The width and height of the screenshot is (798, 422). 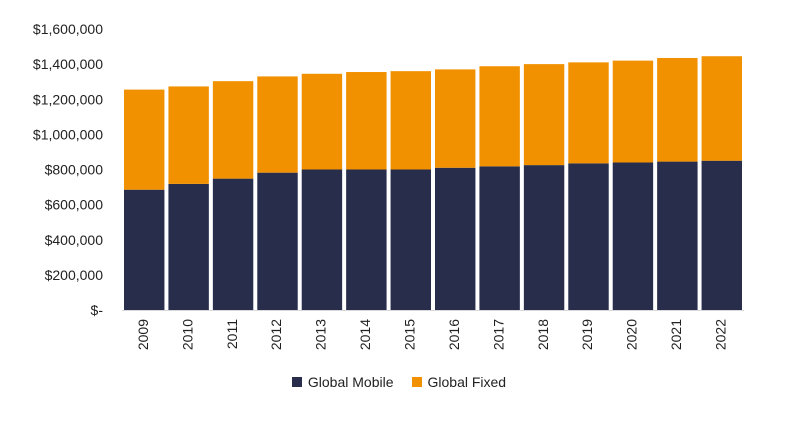 What do you see at coordinates (365, 334) in the screenshot?
I see `x-tick-label: 2014` at bounding box center [365, 334].